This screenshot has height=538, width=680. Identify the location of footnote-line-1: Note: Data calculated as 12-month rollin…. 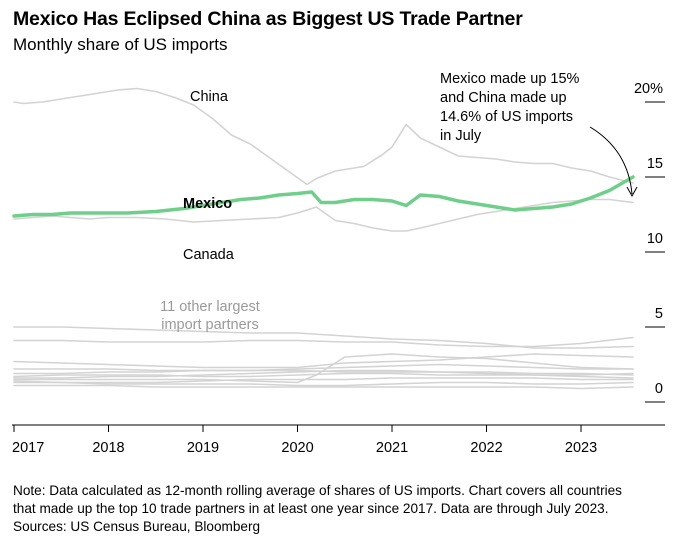
(317, 490).